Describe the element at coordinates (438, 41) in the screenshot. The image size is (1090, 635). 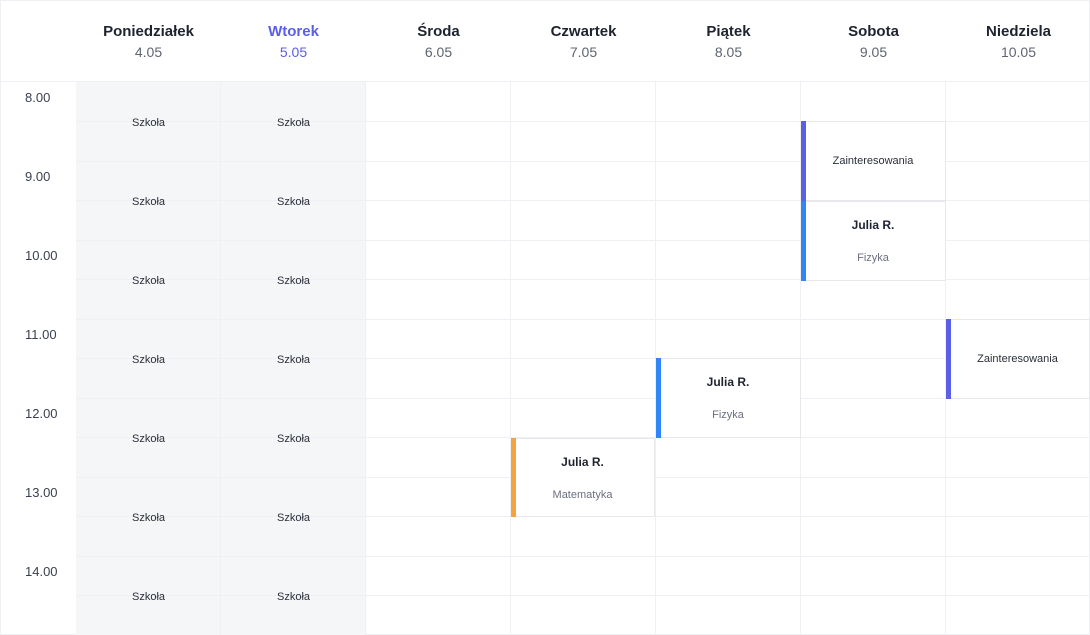
I see `day-header-wednesday: Środa 6.05` at that location.